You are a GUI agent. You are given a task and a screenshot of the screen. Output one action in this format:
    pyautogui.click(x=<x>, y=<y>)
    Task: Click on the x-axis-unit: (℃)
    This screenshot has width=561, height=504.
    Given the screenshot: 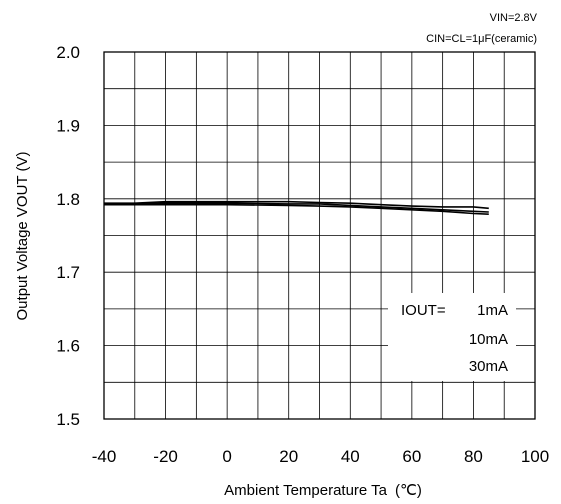 What is the action you would take?
    pyautogui.click(x=408, y=490)
    